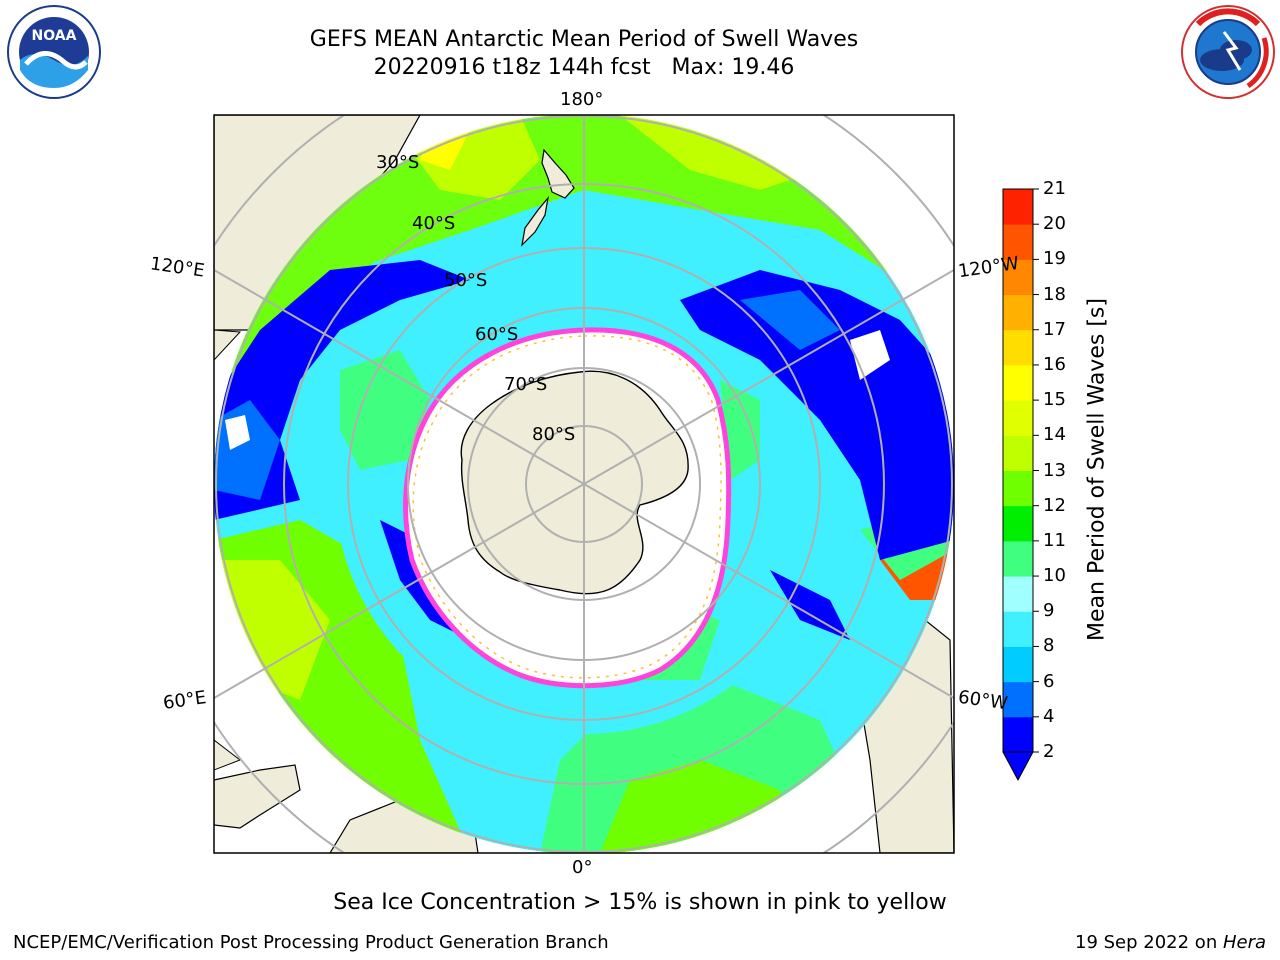 The image size is (1280, 960). I want to click on footer-machine: Hera, so click(1244, 942).